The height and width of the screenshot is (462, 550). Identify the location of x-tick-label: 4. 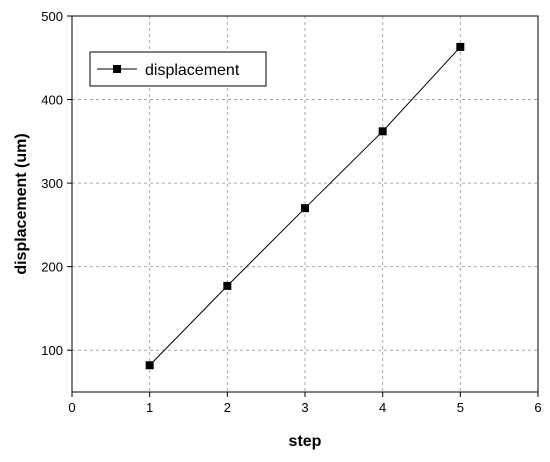
(382, 407).